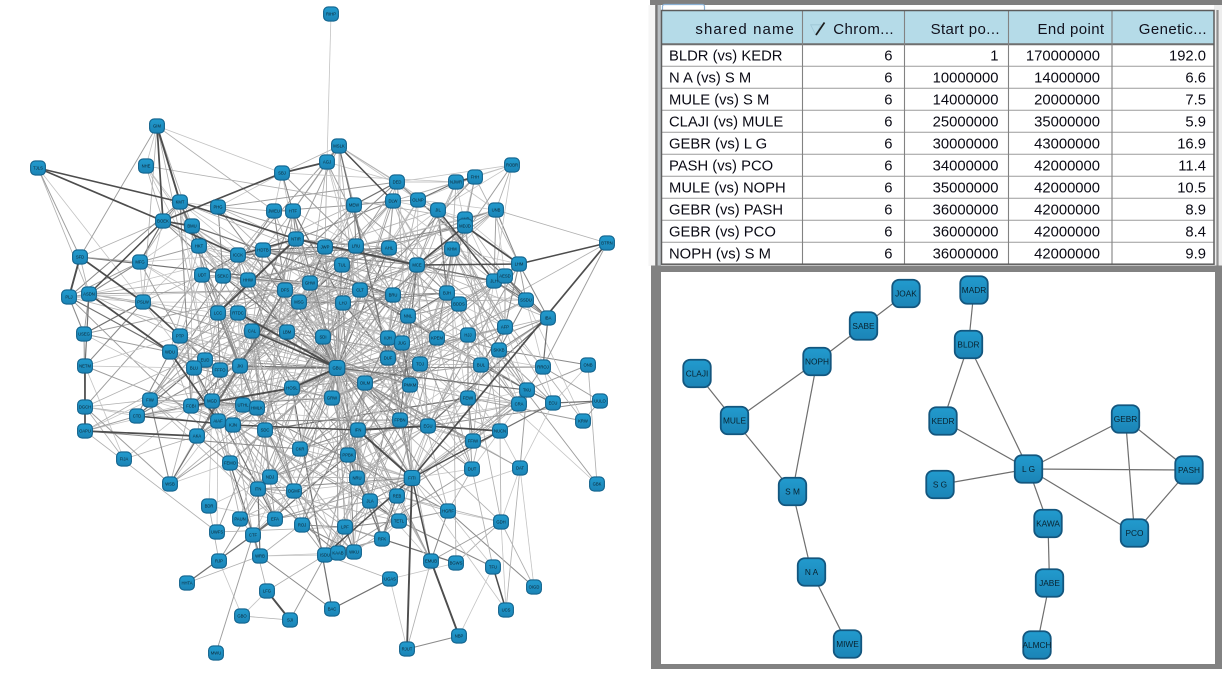 The width and height of the screenshot is (1222, 674). I want to click on svg-text: MGD, so click(212, 401).